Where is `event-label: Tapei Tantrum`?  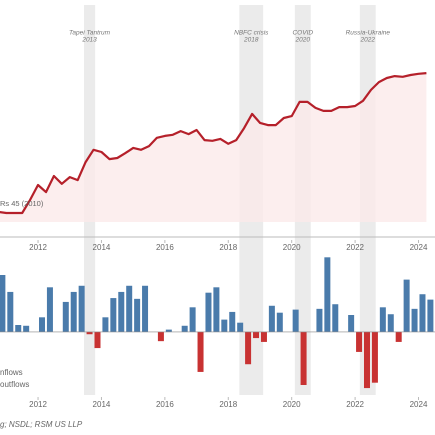
event-label: Tapei Tantrum is located at coordinates (90, 33).